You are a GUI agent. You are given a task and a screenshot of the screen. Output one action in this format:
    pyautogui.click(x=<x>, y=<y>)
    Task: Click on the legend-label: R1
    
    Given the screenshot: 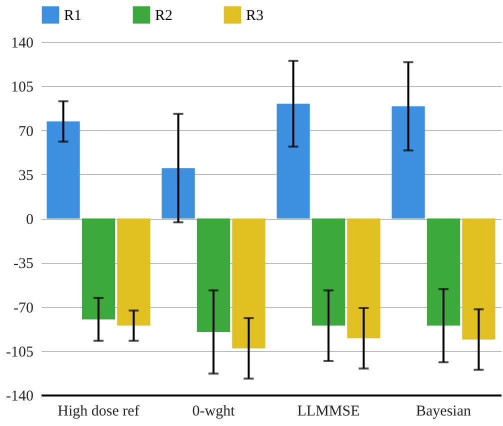 What is the action you would take?
    pyautogui.click(x=73, y=16)
    